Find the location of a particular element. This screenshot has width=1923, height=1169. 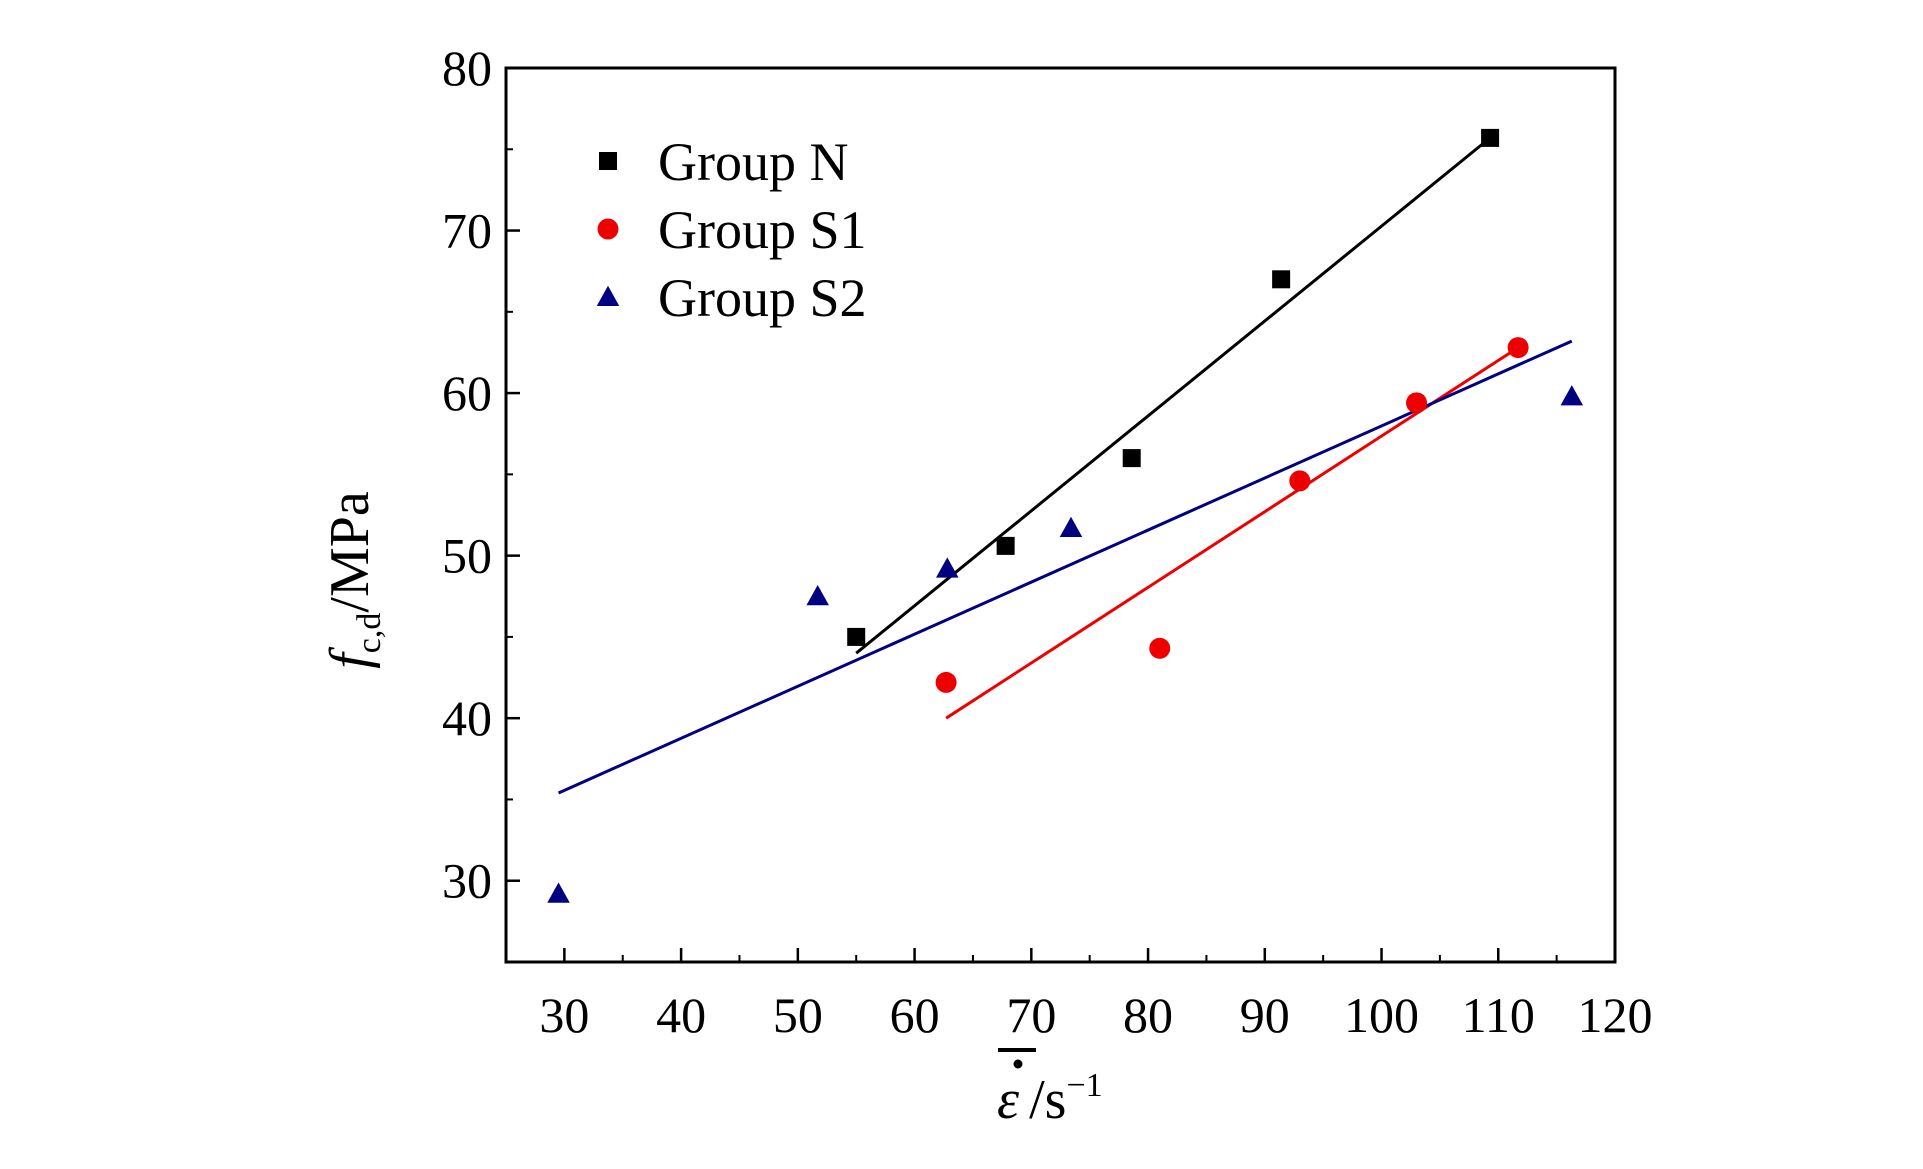

y-axis-ticks: 30 40 50 60 70 80 is located at coordinates (481, 474).